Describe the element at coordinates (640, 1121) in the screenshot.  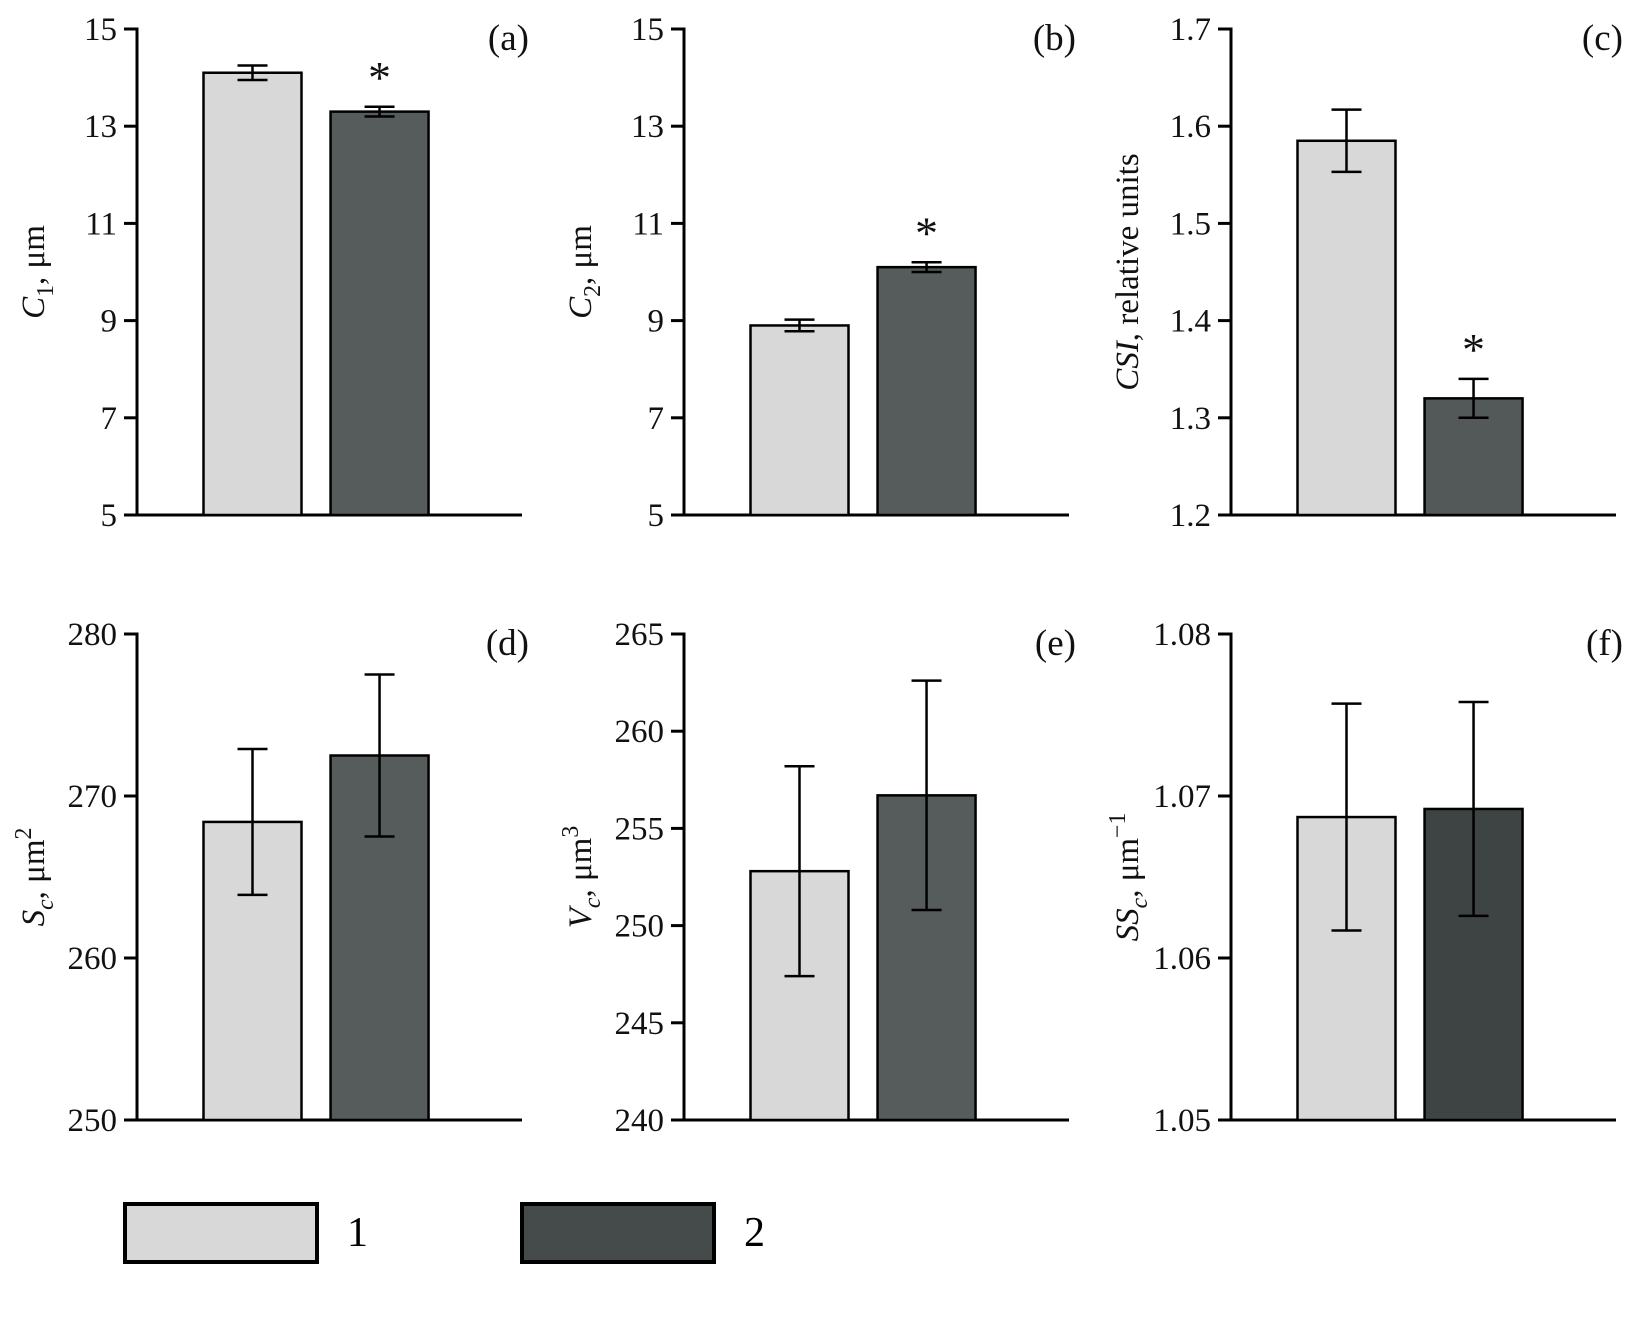
I see `svg-text: 240` at that location.